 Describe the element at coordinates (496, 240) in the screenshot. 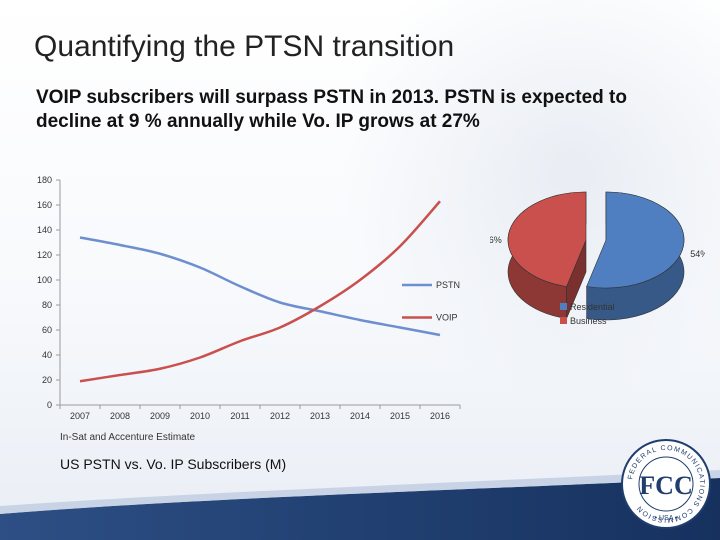

I see `pie-data-label-business: 46%` at that location.